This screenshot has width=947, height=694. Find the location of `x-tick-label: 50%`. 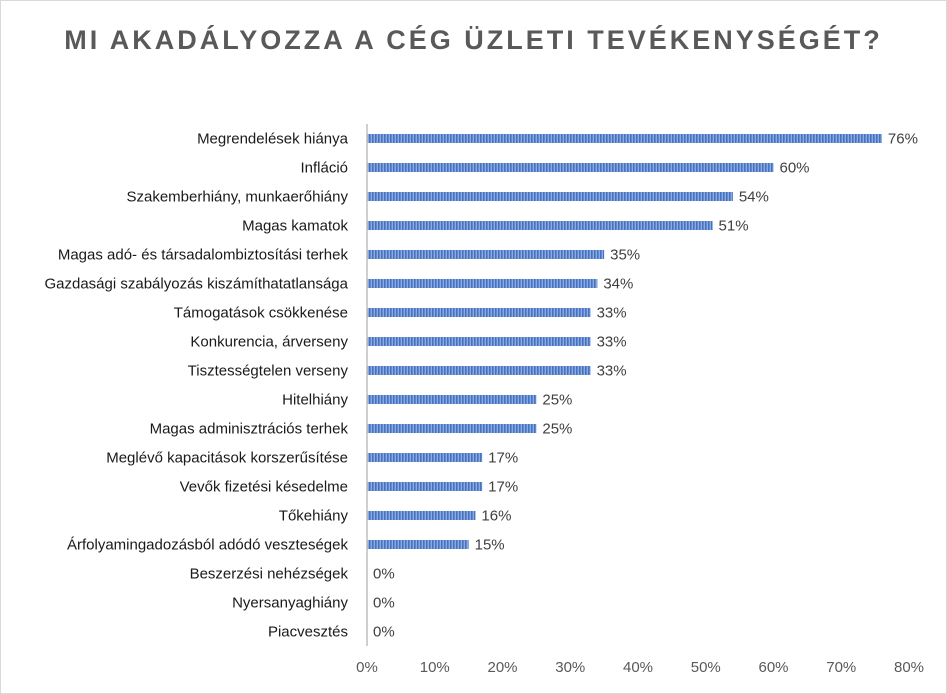

x-tick-label: 50% is located at coordinates (706, 667).